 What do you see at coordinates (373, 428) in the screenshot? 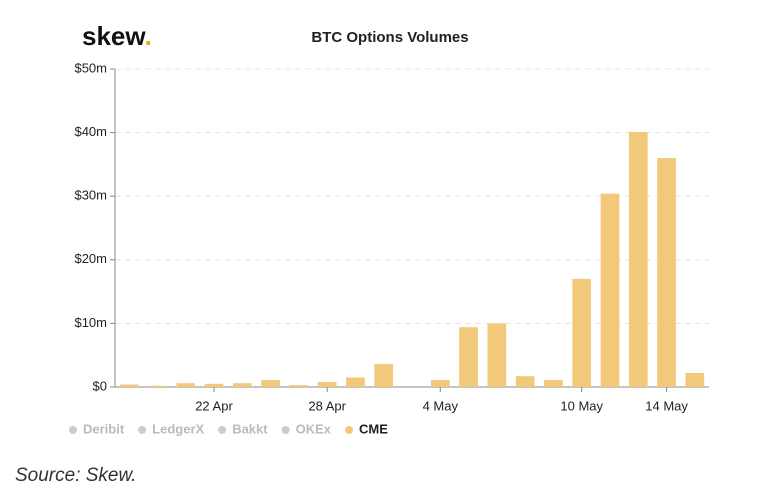
I see `legend-label: CME` at bounding box center [373, 428].